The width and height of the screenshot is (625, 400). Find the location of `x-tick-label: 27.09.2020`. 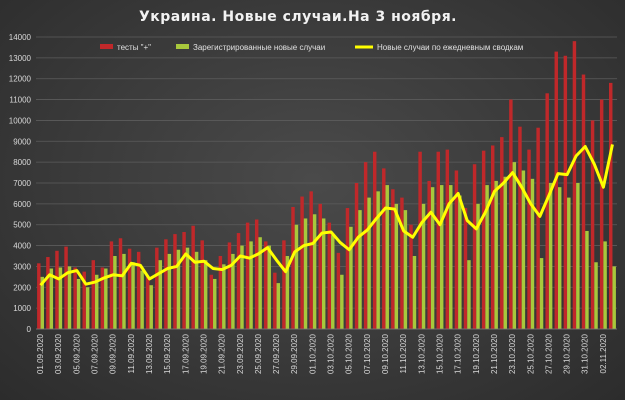

x-tick-label: 27.09.2020 is located at coordinates (276, 353).